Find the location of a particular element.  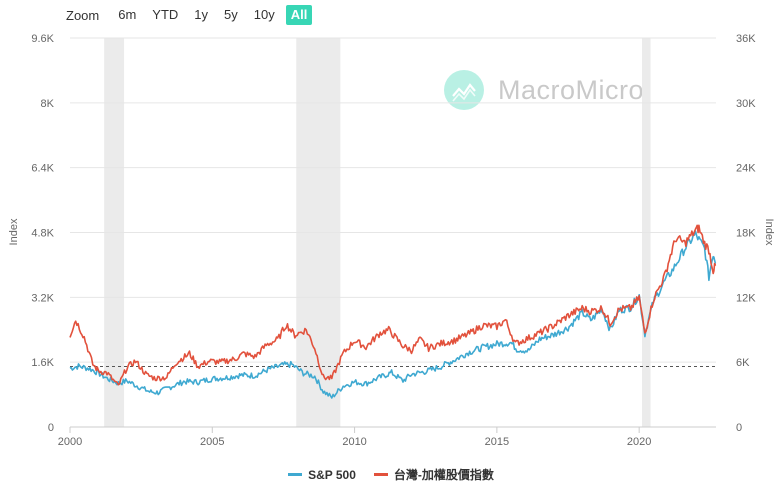

right-tick-label: 36K is located at coordinates (746, 39).